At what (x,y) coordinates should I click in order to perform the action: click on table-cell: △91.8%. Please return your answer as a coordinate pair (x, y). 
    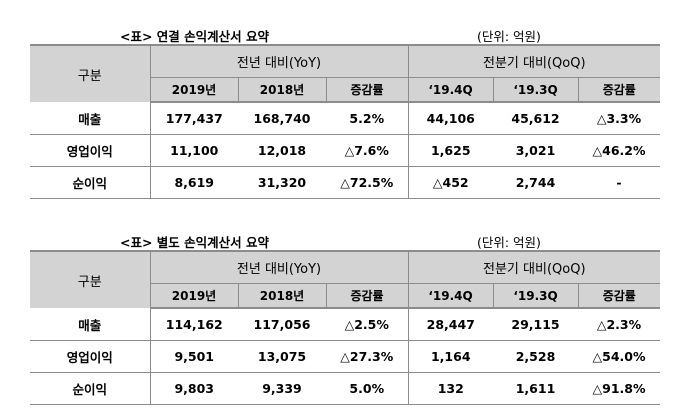
    Looking at the image, I should click on (619, 388).